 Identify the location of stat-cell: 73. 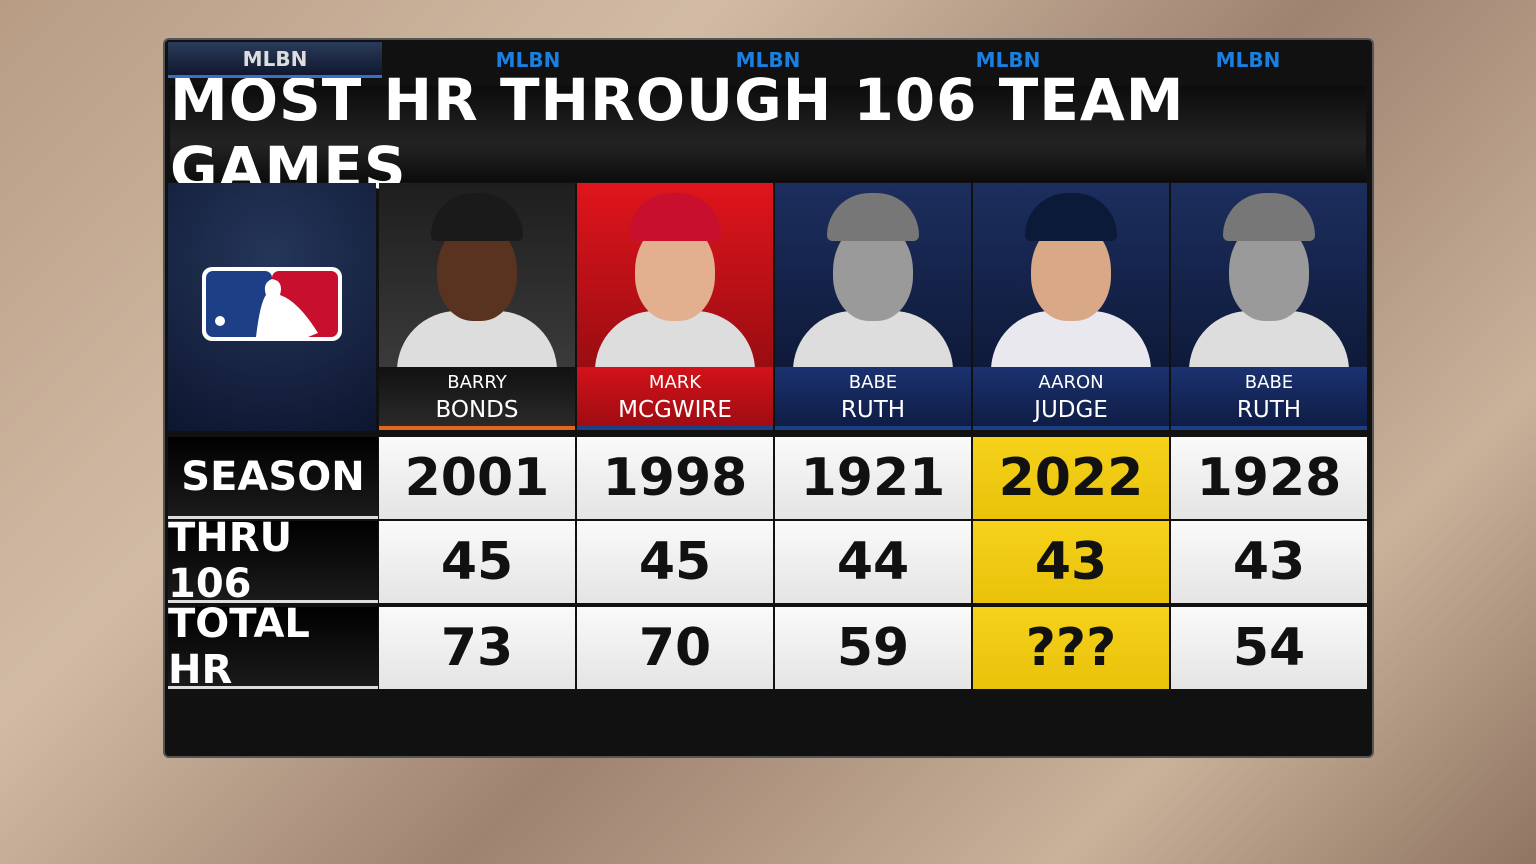
(477, 648).